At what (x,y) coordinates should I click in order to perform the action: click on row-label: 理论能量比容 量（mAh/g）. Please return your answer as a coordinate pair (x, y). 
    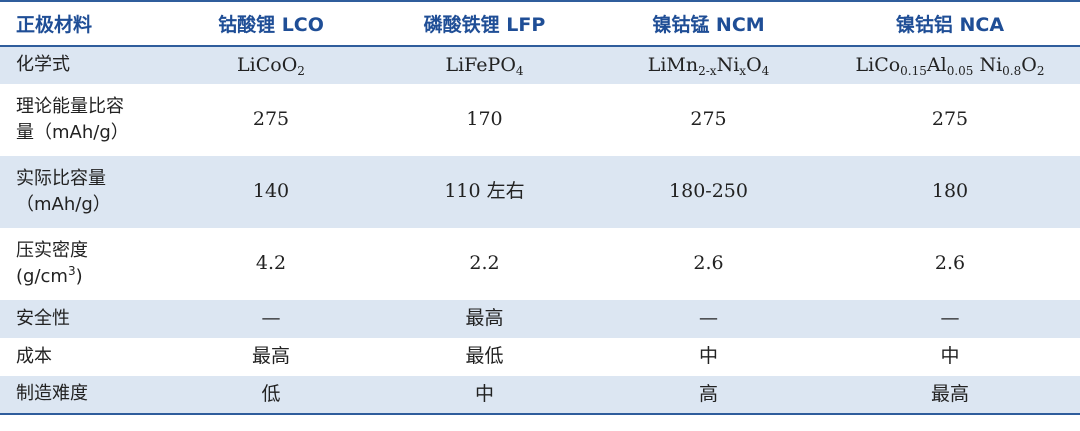
    Looking at the image, I should click on (72, 119).